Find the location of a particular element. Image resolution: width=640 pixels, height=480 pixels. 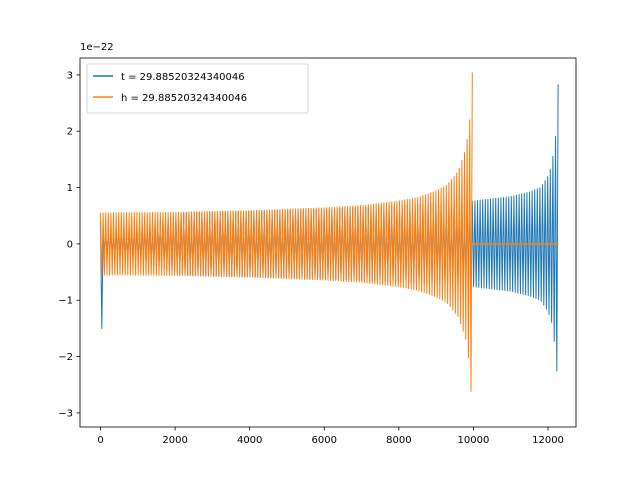

y-tick-label: −2 is located at coordinates (65, 357).